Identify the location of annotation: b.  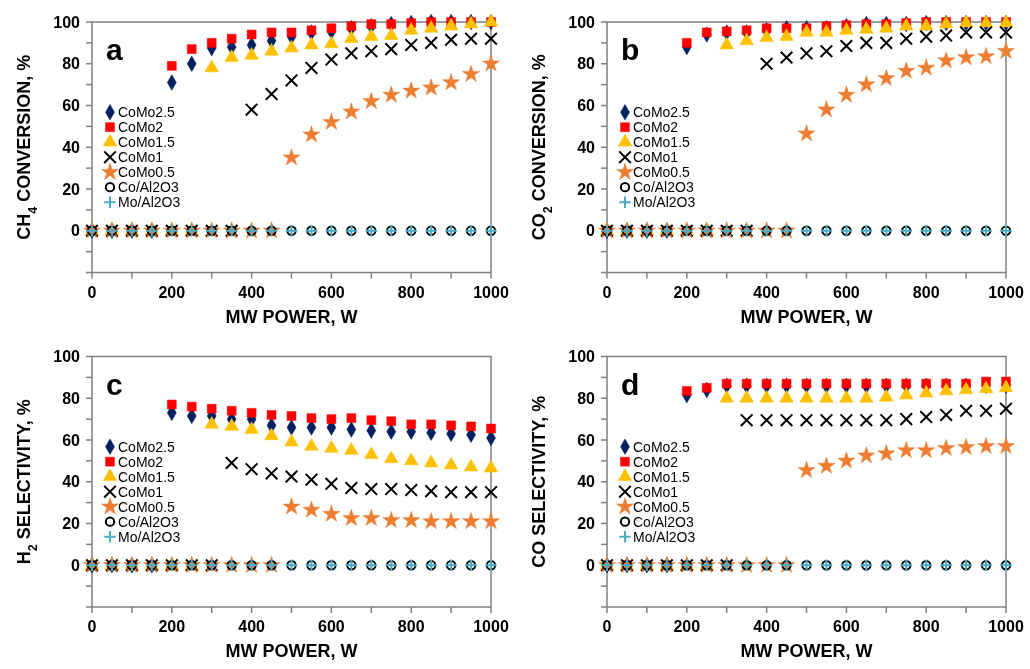
(630, 49).